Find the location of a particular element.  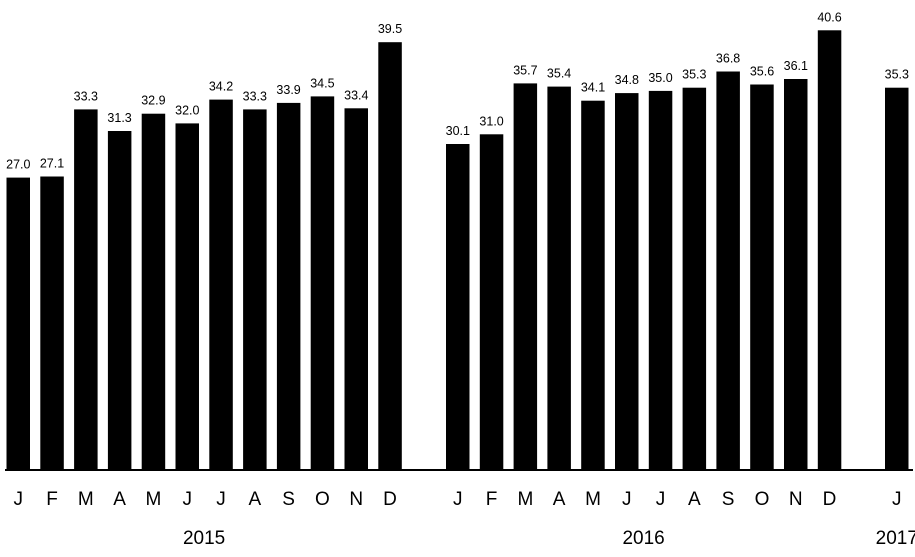

data-label-2016-0: 30.1 is located at coordinates (458, 131).